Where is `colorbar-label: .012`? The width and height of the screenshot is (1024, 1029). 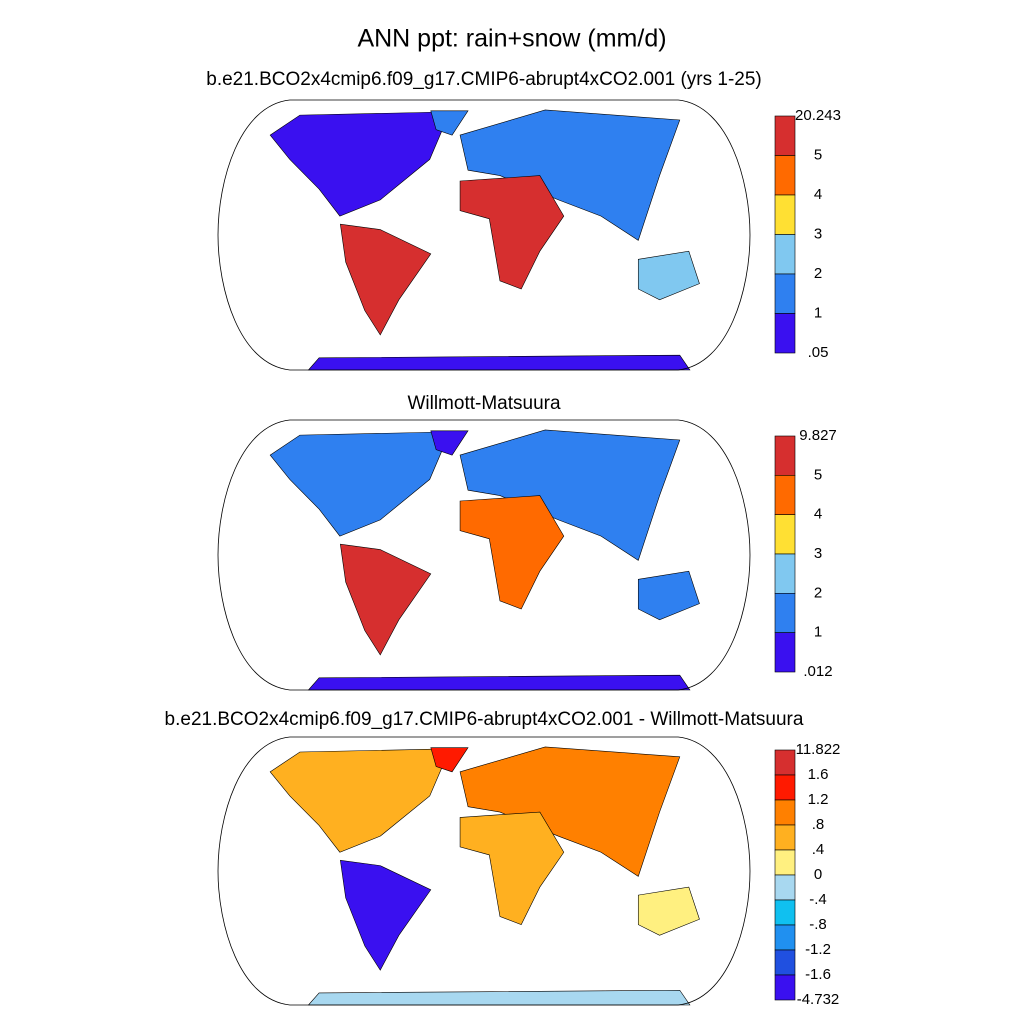
colorbar-label: .012 is located at coordinates (817, 671).